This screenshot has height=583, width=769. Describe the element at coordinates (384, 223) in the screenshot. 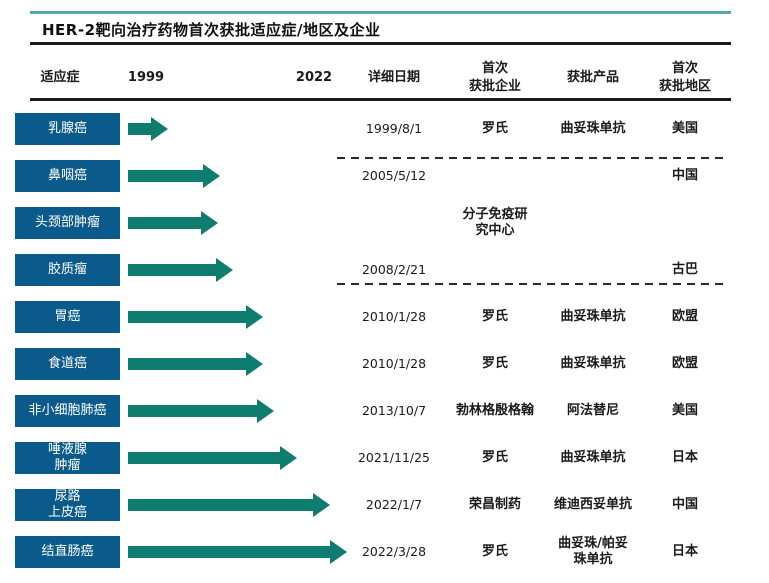

I see `table-row: 头颈部肿瘤 分子免疫研 究中心` at that location.